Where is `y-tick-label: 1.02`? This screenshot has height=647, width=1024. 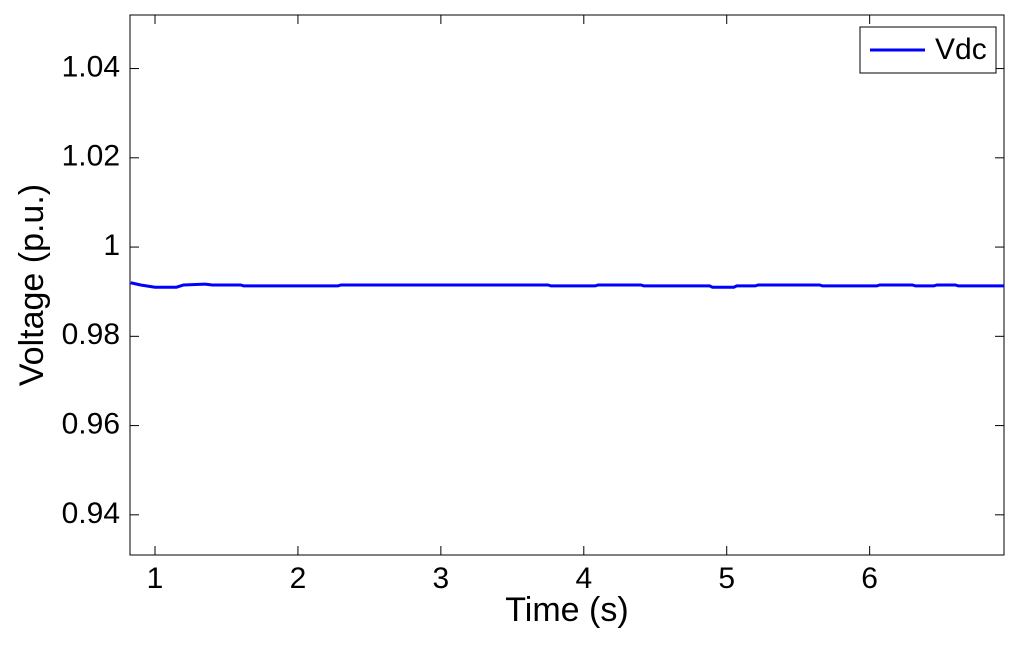 y-tick-label: 1.02 is located at coordinates (91, 156).